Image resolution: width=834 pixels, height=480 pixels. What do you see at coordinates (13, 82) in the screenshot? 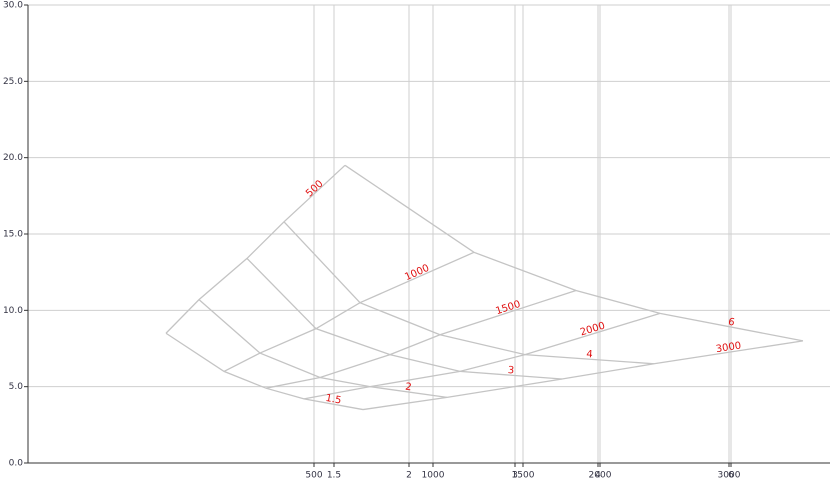
I see `y-tick-label: 25.0` at bounding box center [13, 82].